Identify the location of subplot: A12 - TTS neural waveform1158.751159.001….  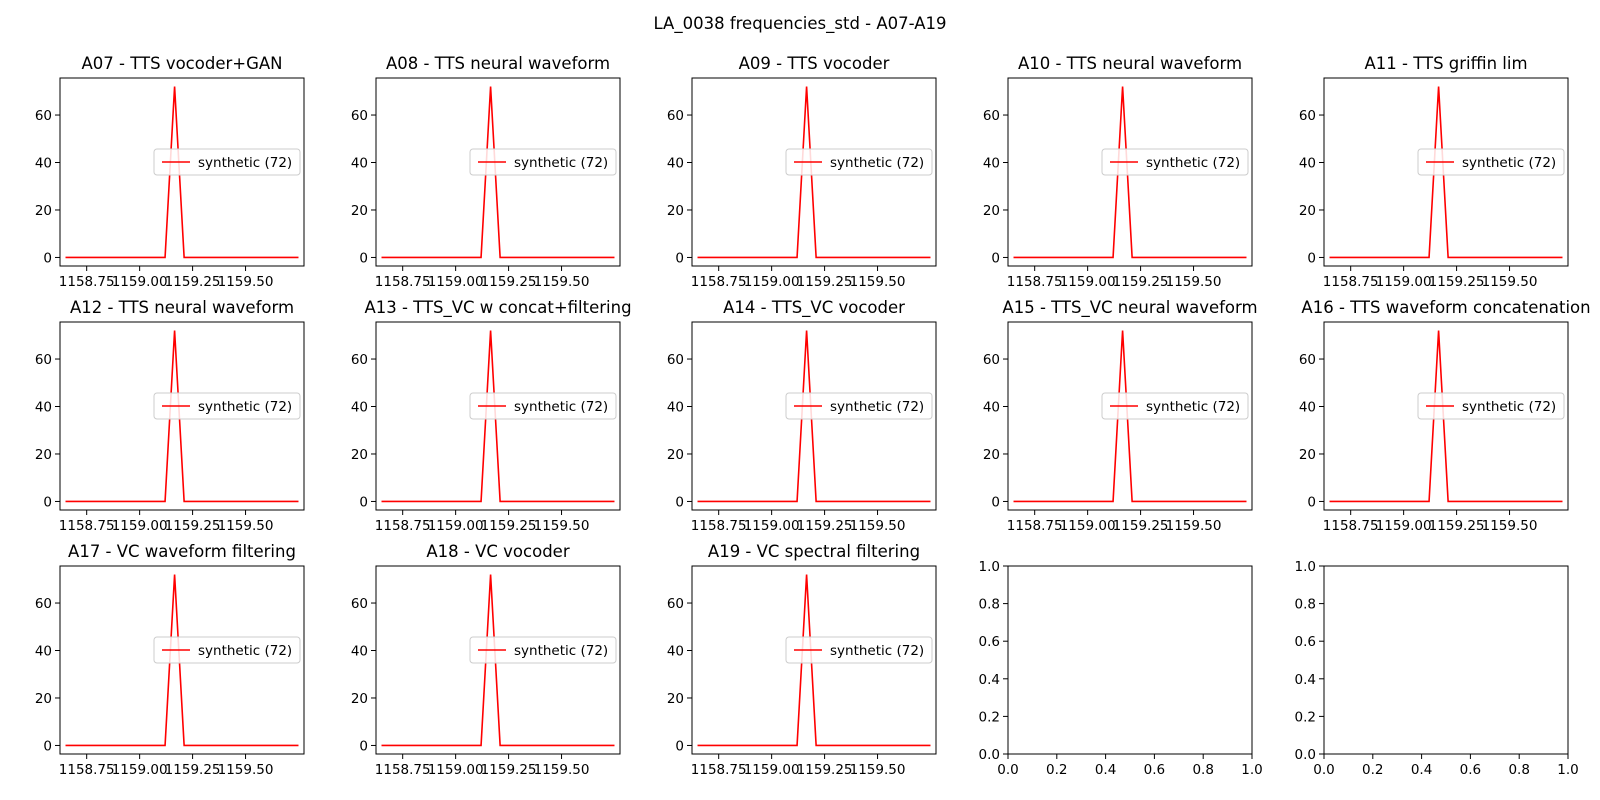
(170, 416).